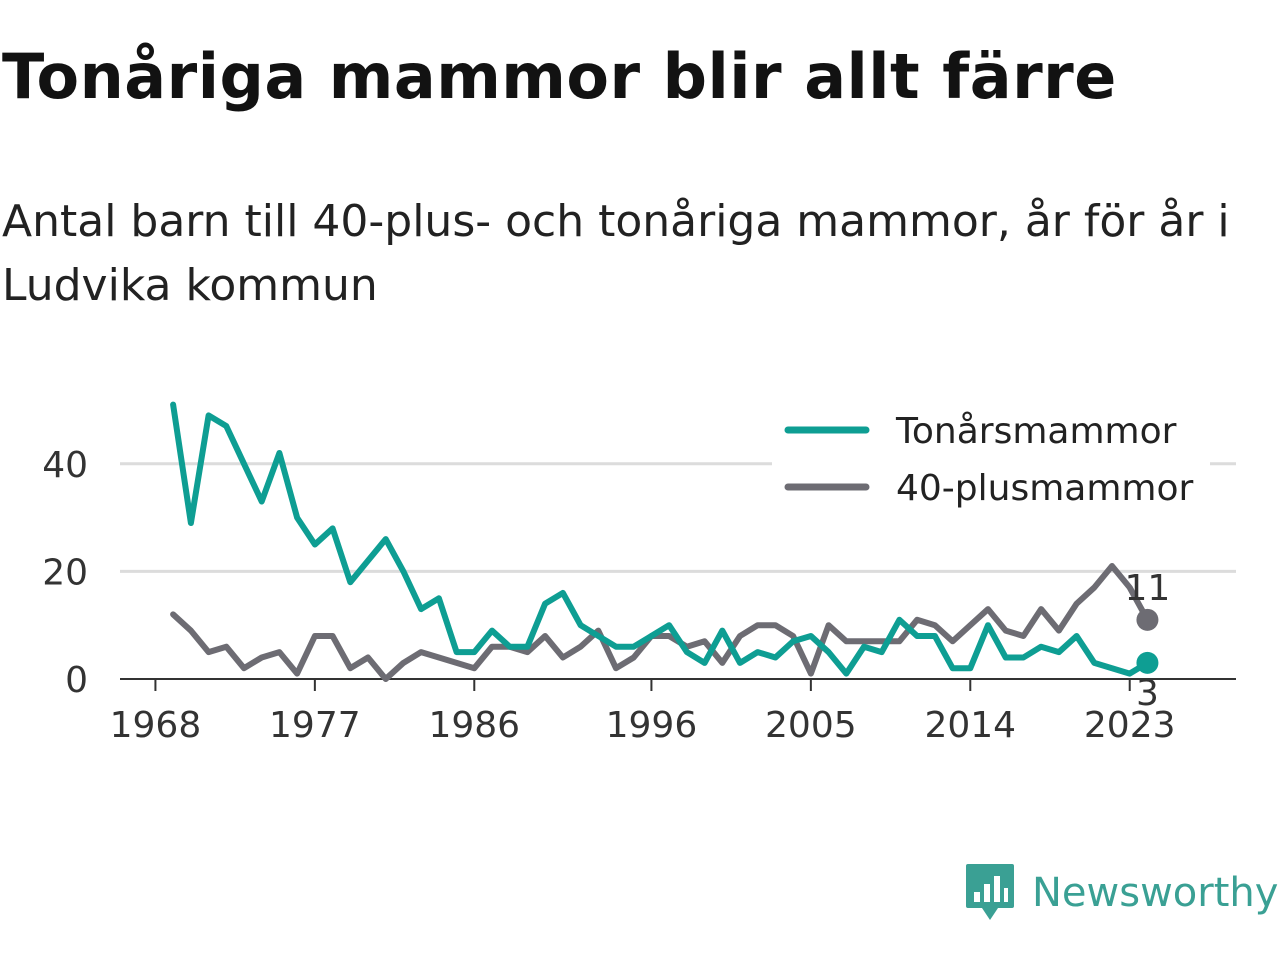 This screenshot has width=1280, height=960. What do you see at coordinates (1130, 725) in the screenshot?
I see `x-tick-label-2023: 2023` at bounding box center [1130, 725].